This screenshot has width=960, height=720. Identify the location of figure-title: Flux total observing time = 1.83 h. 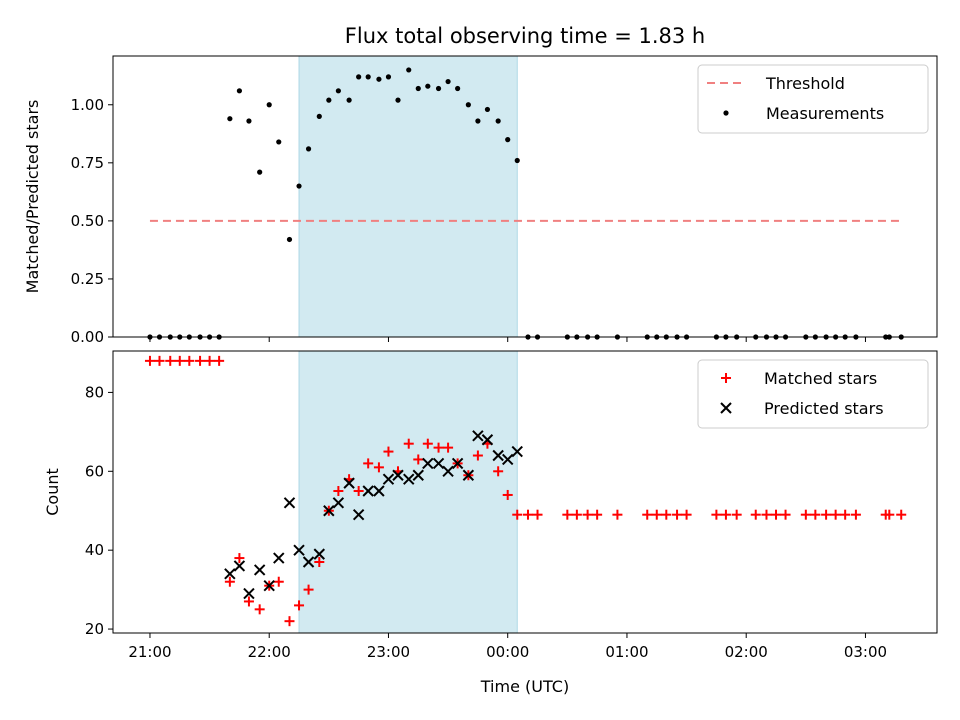
(525, 36).